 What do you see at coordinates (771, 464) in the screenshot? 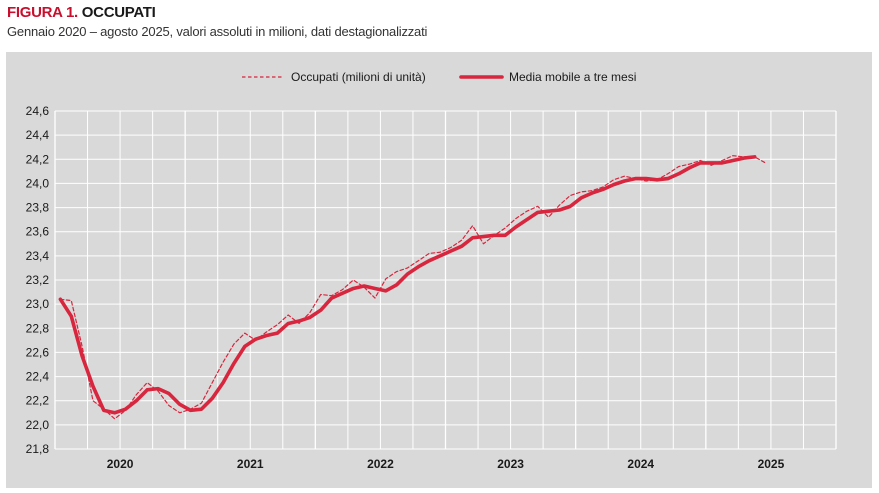
I see `x-tick-label: 2025` at bounding box center [771, 464].